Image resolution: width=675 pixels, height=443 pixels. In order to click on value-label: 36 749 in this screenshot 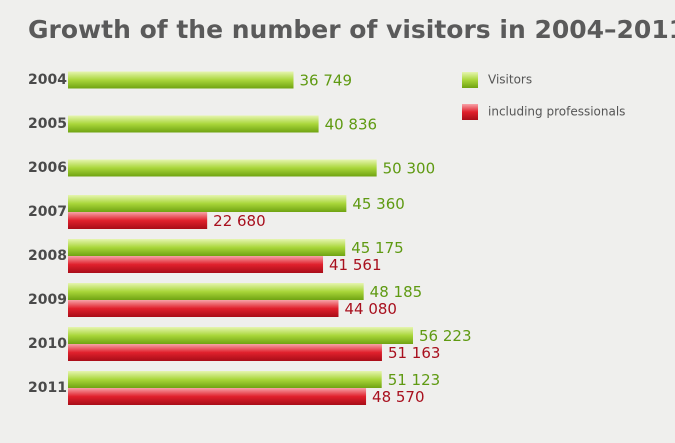, I will do `click(326, 81)`.